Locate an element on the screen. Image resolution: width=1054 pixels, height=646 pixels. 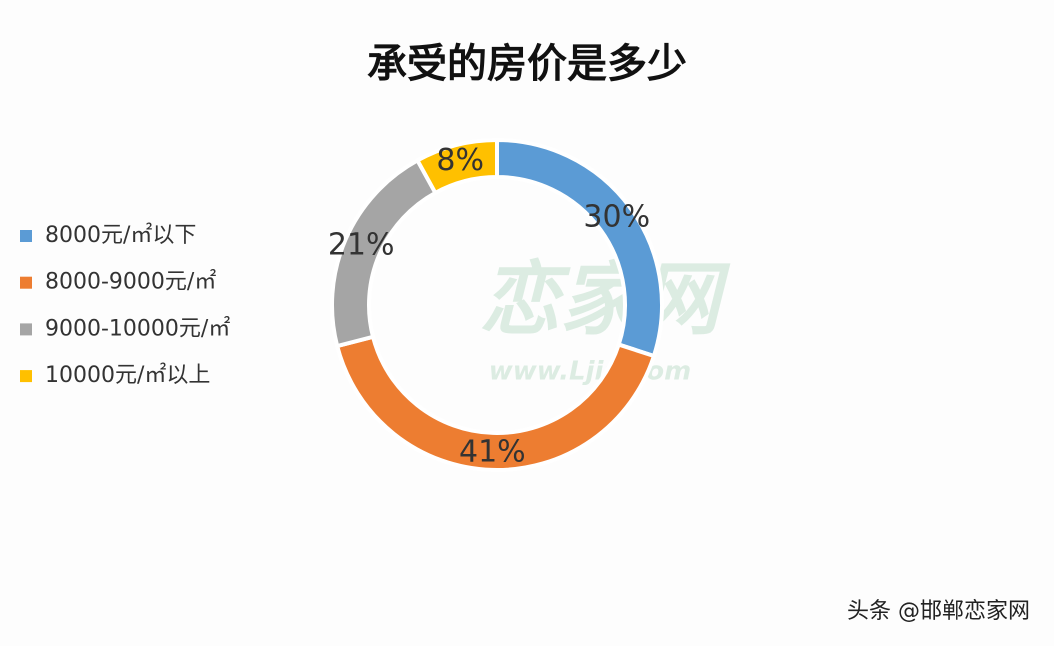
watermark: www.Ljia.com is located at coordinates (590, 372).